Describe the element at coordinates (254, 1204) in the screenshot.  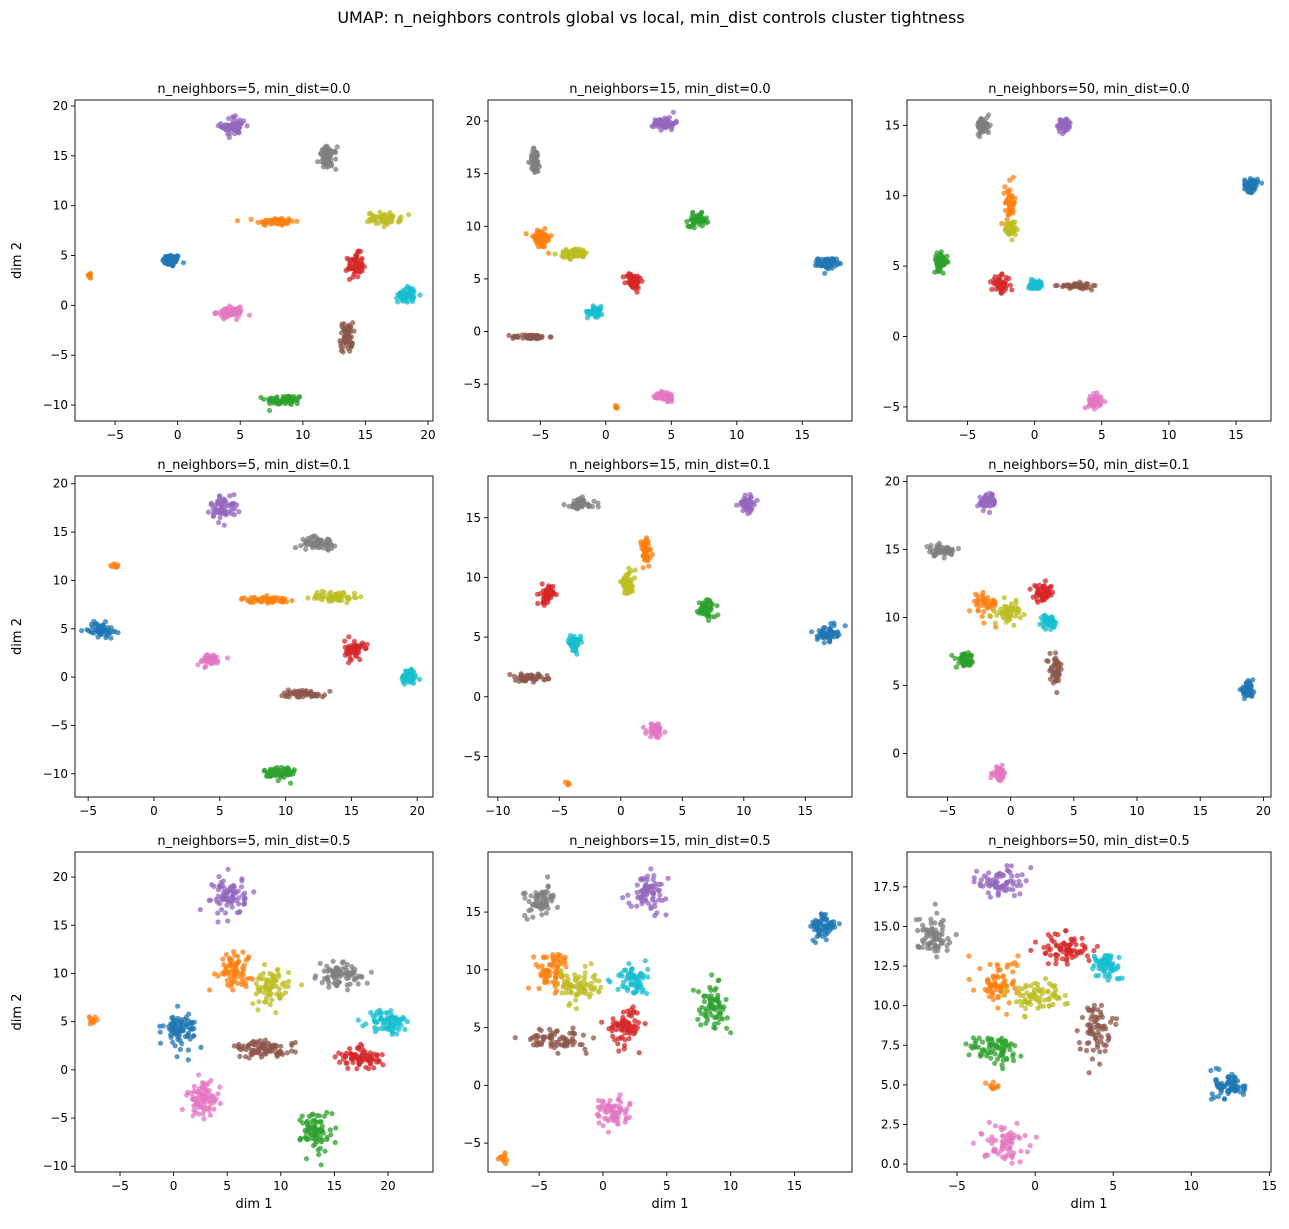
I see `x-axis-label: dim 1` at that location.